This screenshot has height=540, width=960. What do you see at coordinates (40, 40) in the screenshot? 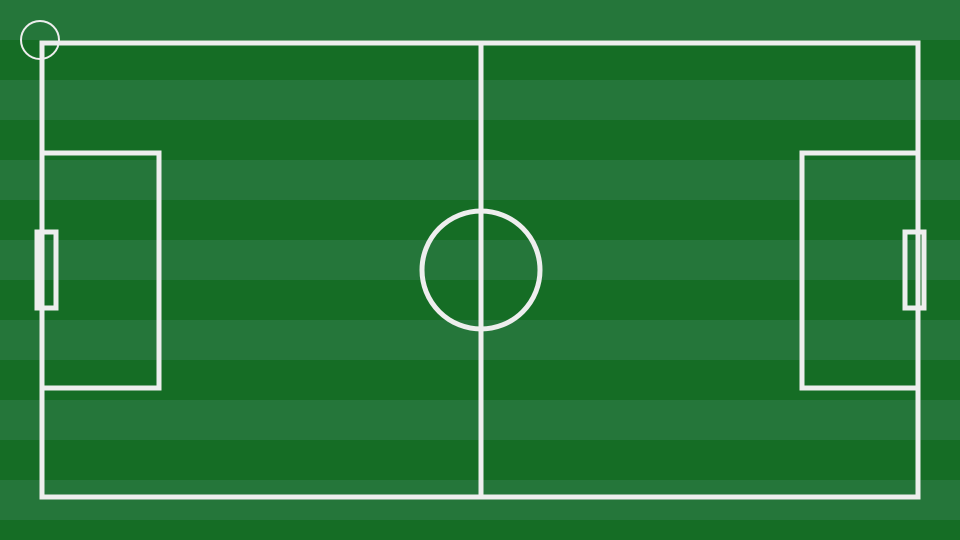
I see `circle-marker-icon` at bounding box center [40, 40].